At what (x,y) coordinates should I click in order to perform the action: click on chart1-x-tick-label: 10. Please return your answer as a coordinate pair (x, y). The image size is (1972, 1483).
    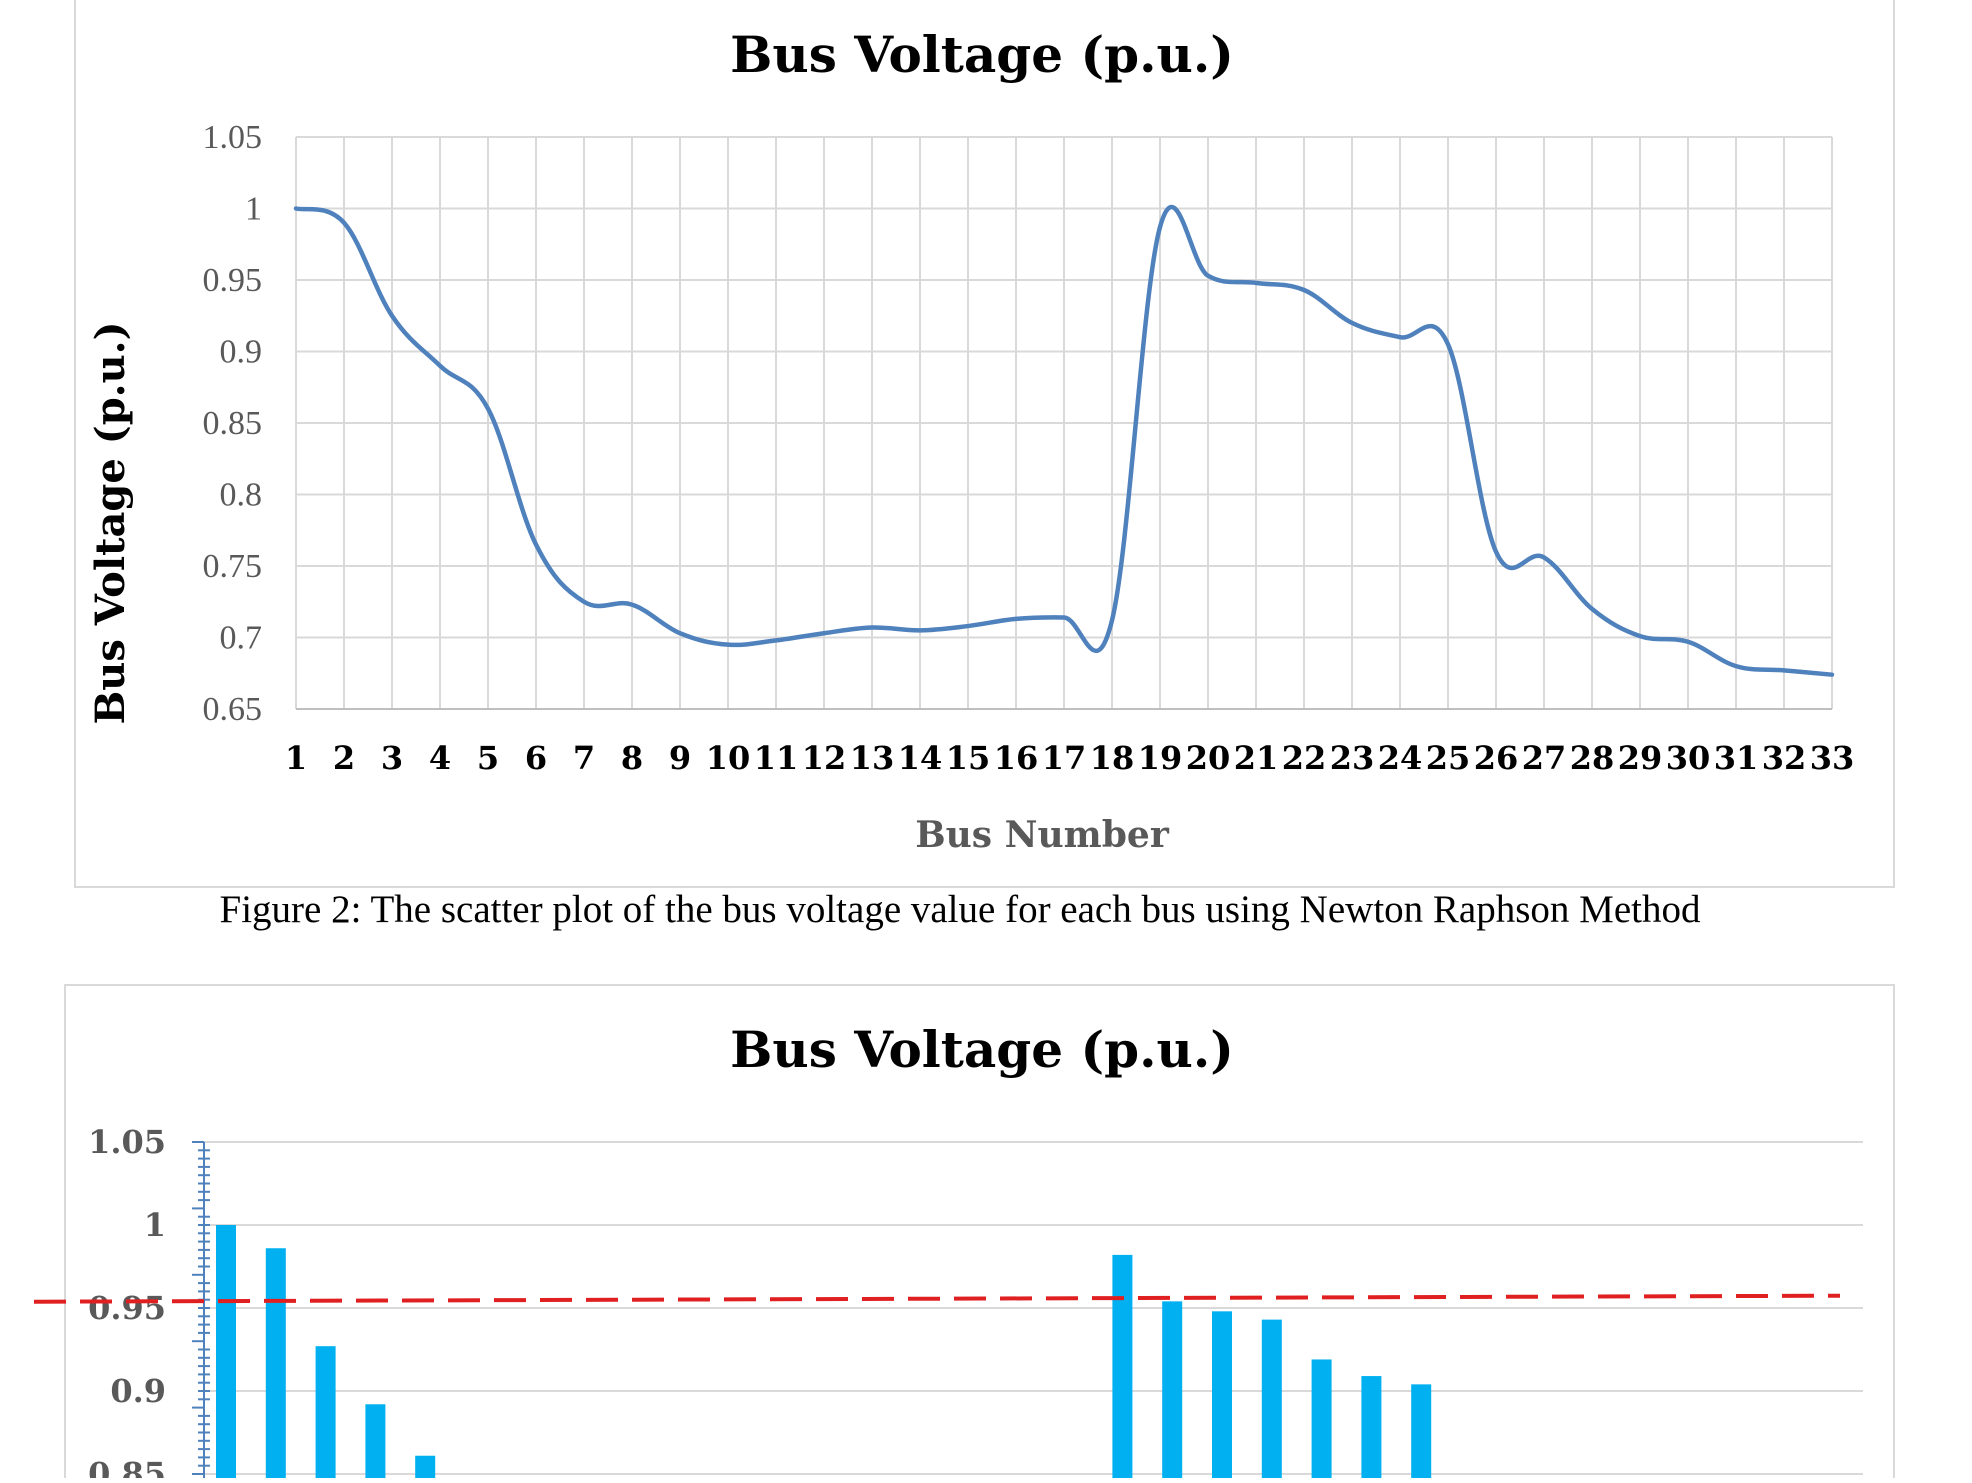
    Looking at the image, I should click on (728, 758).